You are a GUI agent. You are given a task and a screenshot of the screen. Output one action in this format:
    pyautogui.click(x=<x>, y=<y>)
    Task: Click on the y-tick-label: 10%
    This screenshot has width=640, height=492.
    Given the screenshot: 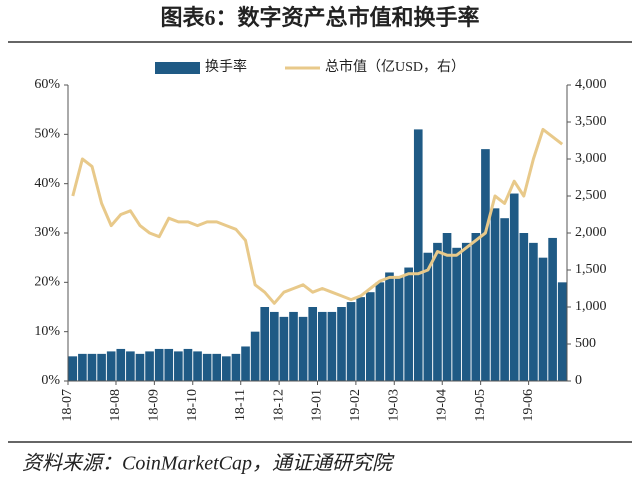 What is the action you would take?
    pyautogui.click(x=47, y=331)
    